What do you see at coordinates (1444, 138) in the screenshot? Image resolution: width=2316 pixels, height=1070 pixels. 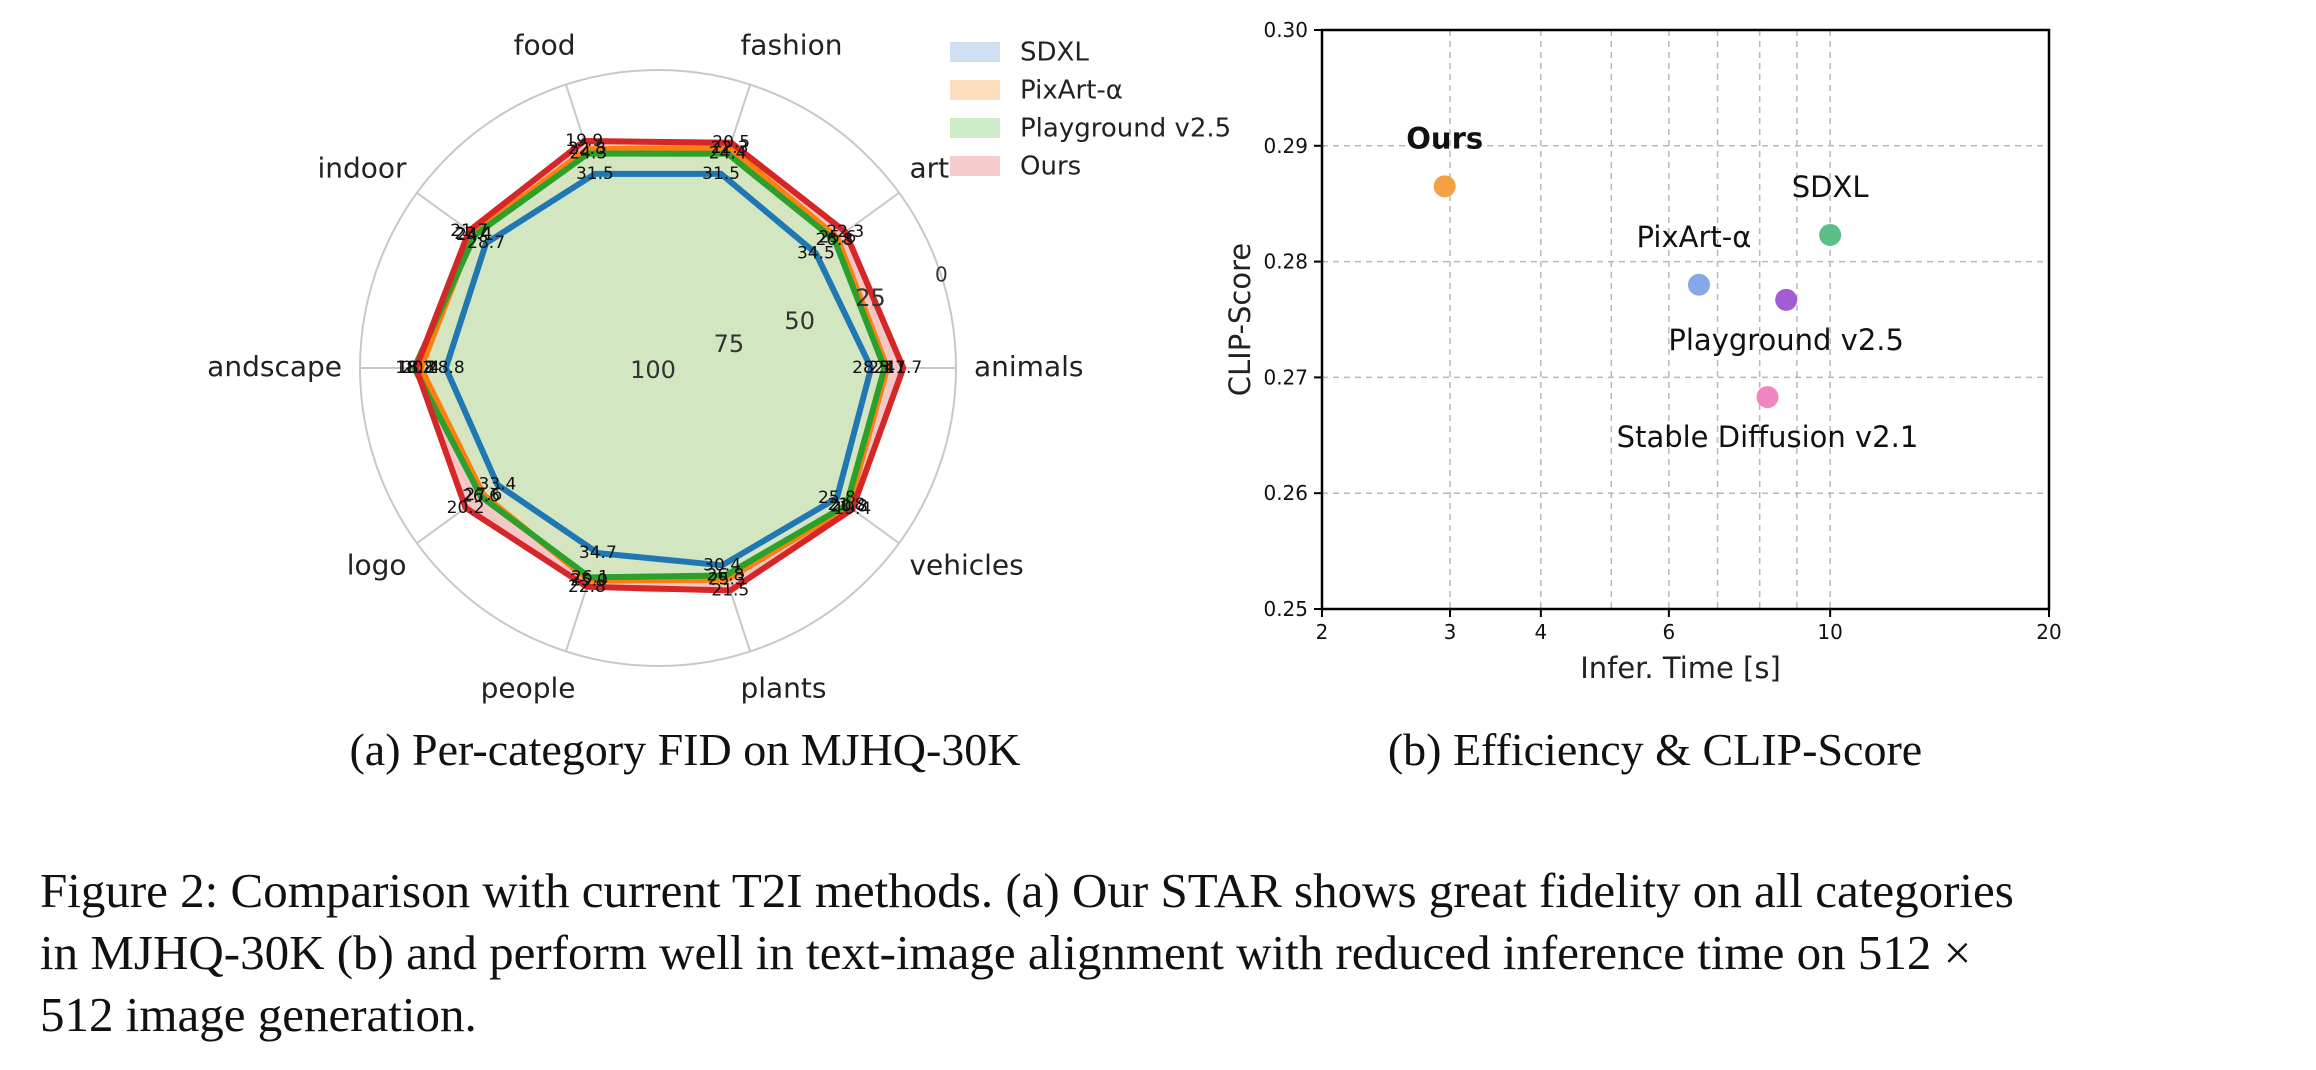 I see `scatter-point-label: Ours` at bounding box center [1444, 138].